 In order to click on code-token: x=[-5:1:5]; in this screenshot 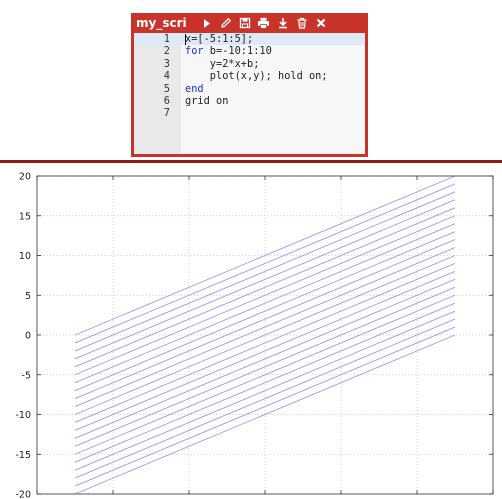, I will do `click(219, 39)`.